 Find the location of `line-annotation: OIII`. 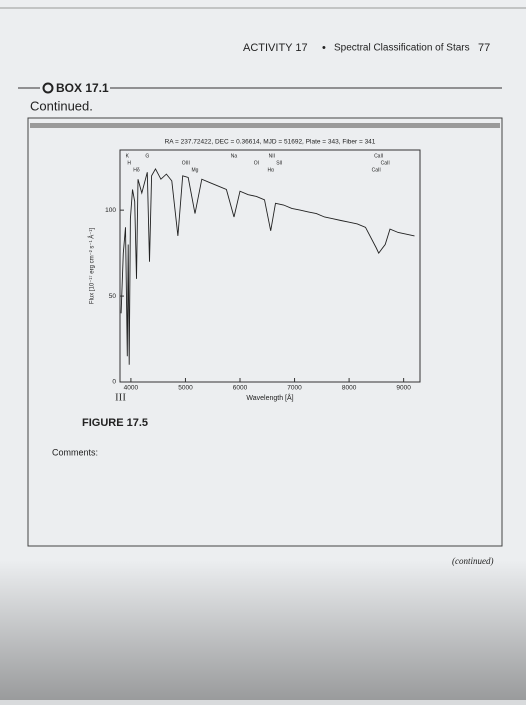

line-annotation: OIII is located at coordinates (186, 163).